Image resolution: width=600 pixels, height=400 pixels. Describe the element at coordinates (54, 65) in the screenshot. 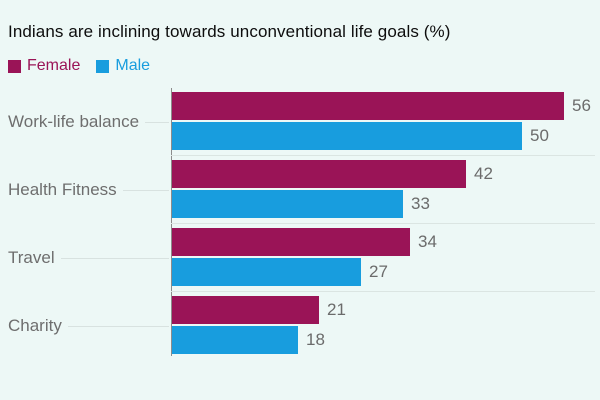

I see `legend-label-female: Female` at that location.